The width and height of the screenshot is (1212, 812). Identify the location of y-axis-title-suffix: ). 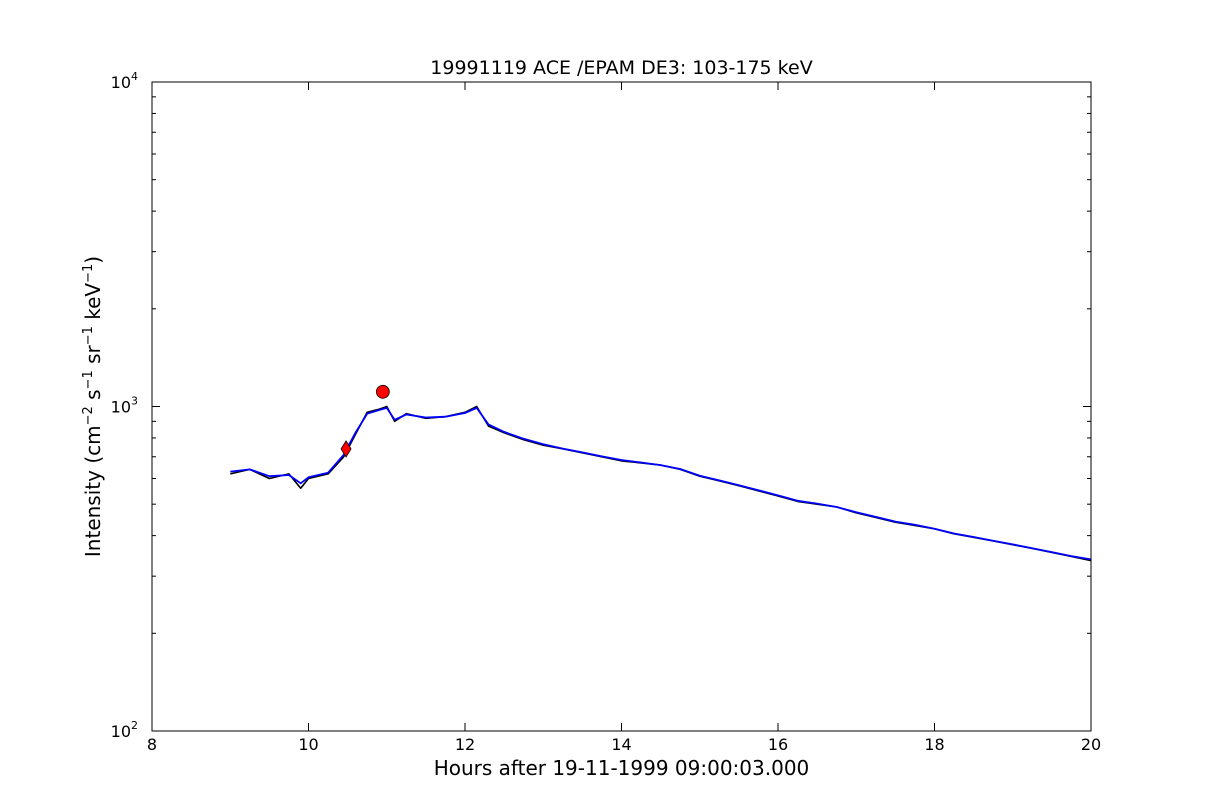
(93, 260).